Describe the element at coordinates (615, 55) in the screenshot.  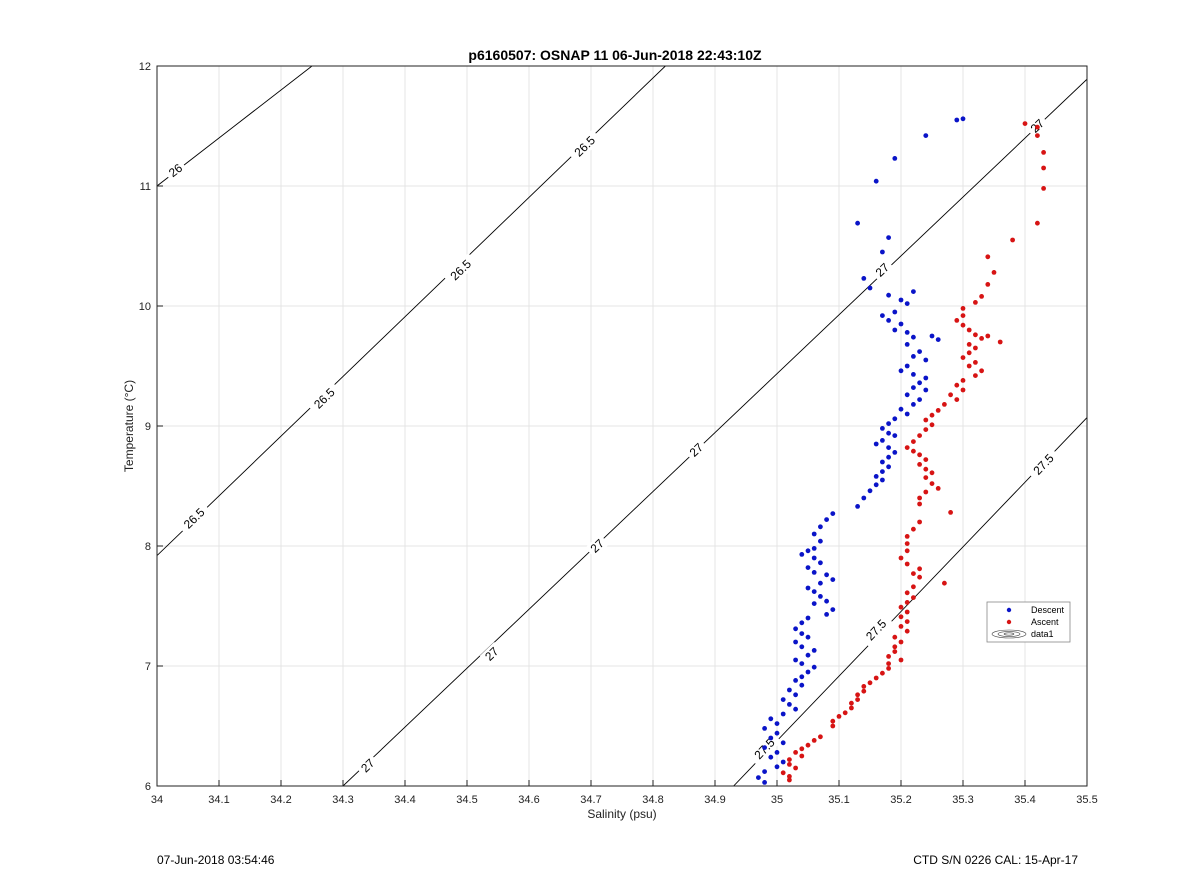
I see `chart-title: p6160507: OSNAP 11 06-Jun-2018 22:43:10Z` at that location.